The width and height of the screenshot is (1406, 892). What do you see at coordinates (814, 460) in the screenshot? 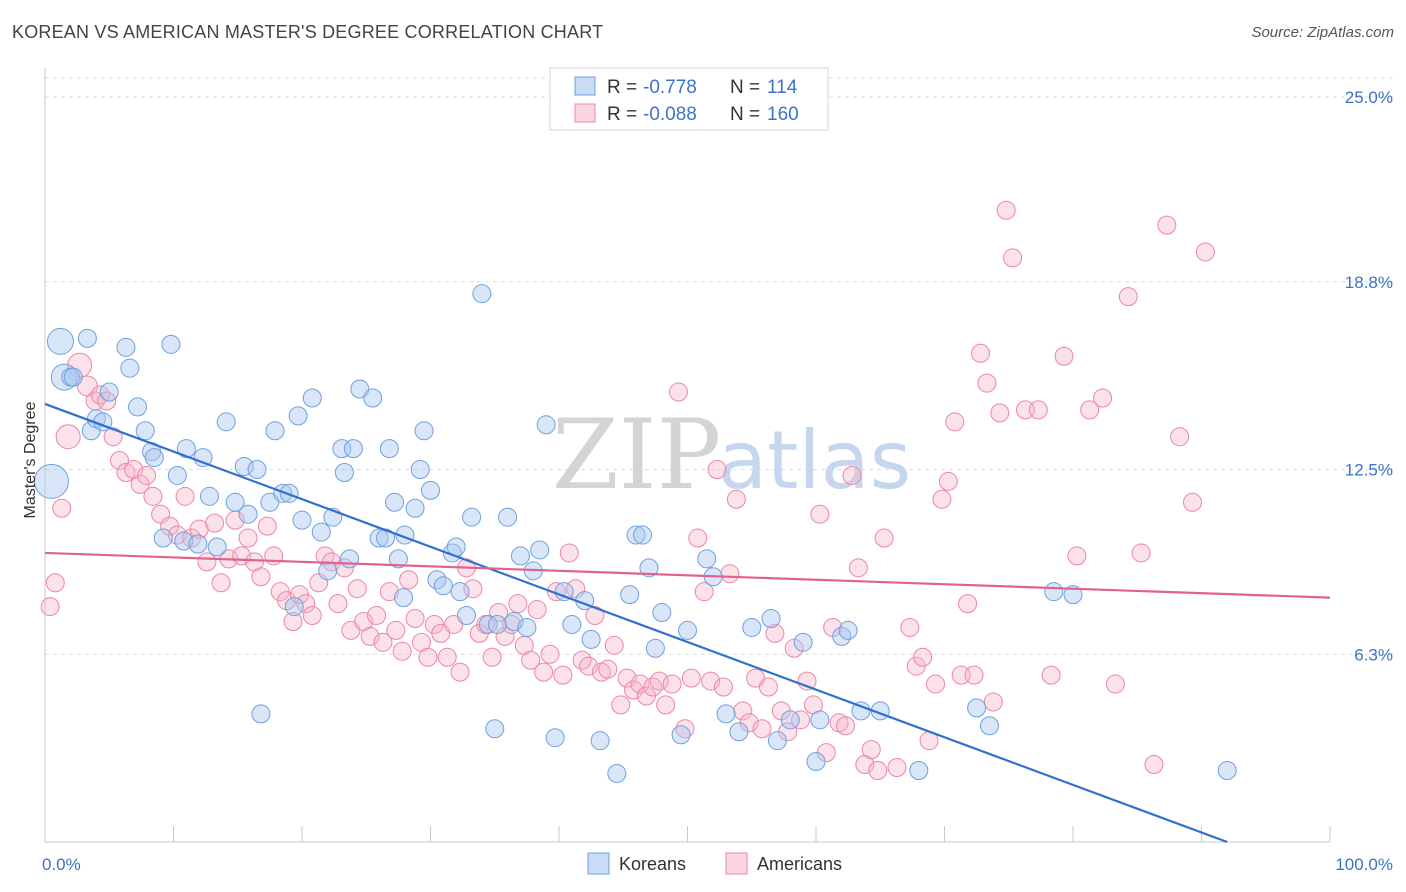
I see `watermark-atlas: atlas` at bounding box center [814, 460].